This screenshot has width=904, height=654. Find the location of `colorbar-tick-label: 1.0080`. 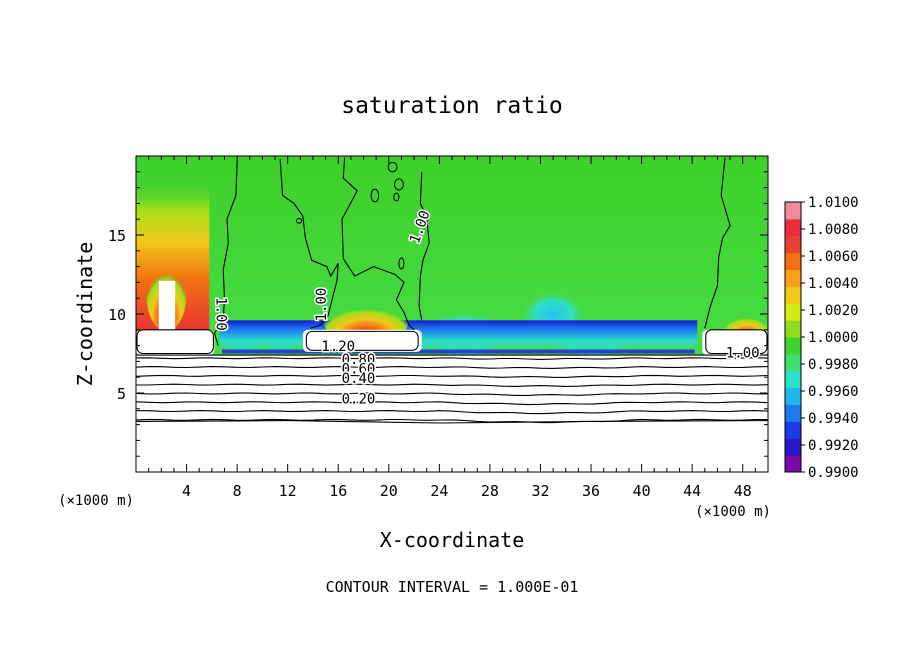

colorbar-tick-label: 1.0080 is located at coordinates (833, 230).